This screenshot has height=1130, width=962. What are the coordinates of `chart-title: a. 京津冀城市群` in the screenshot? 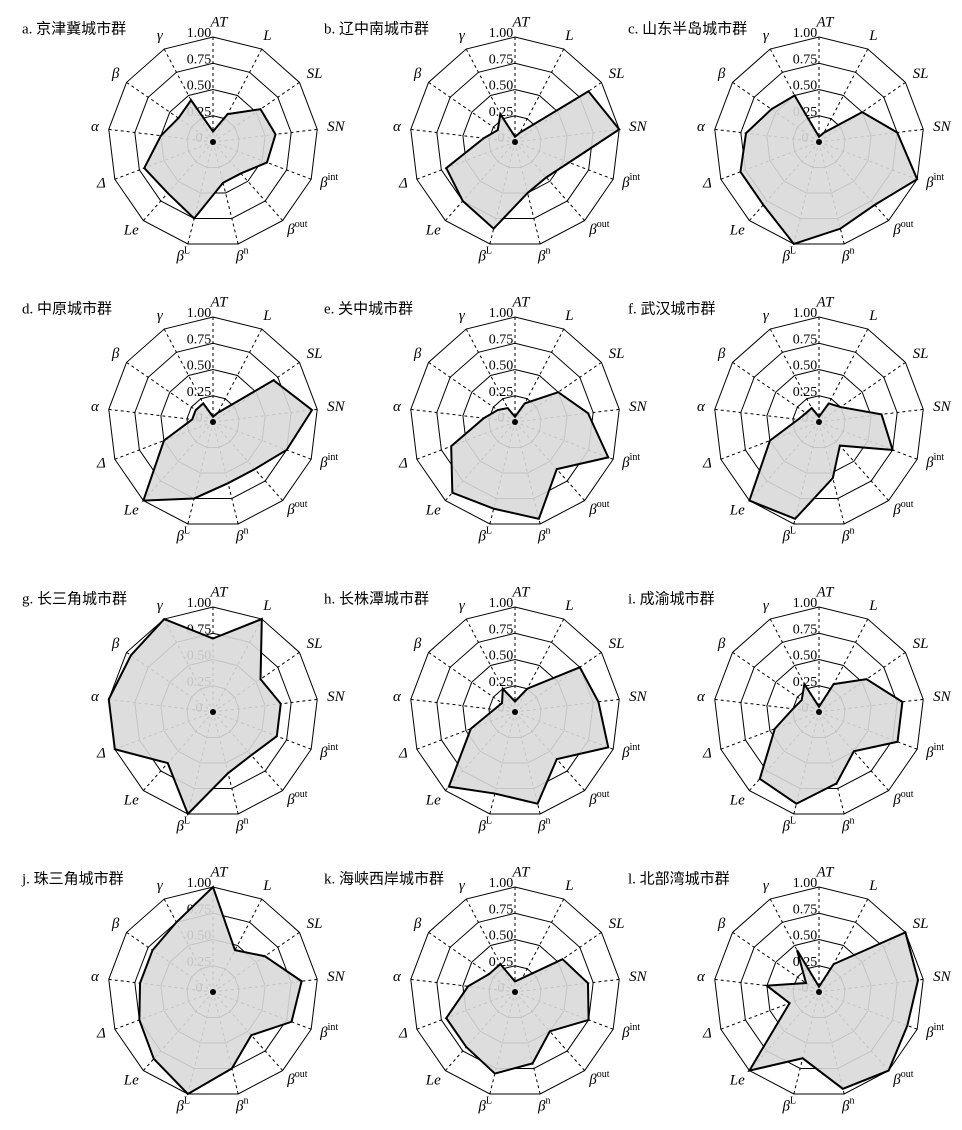 It's located at (74, 28).